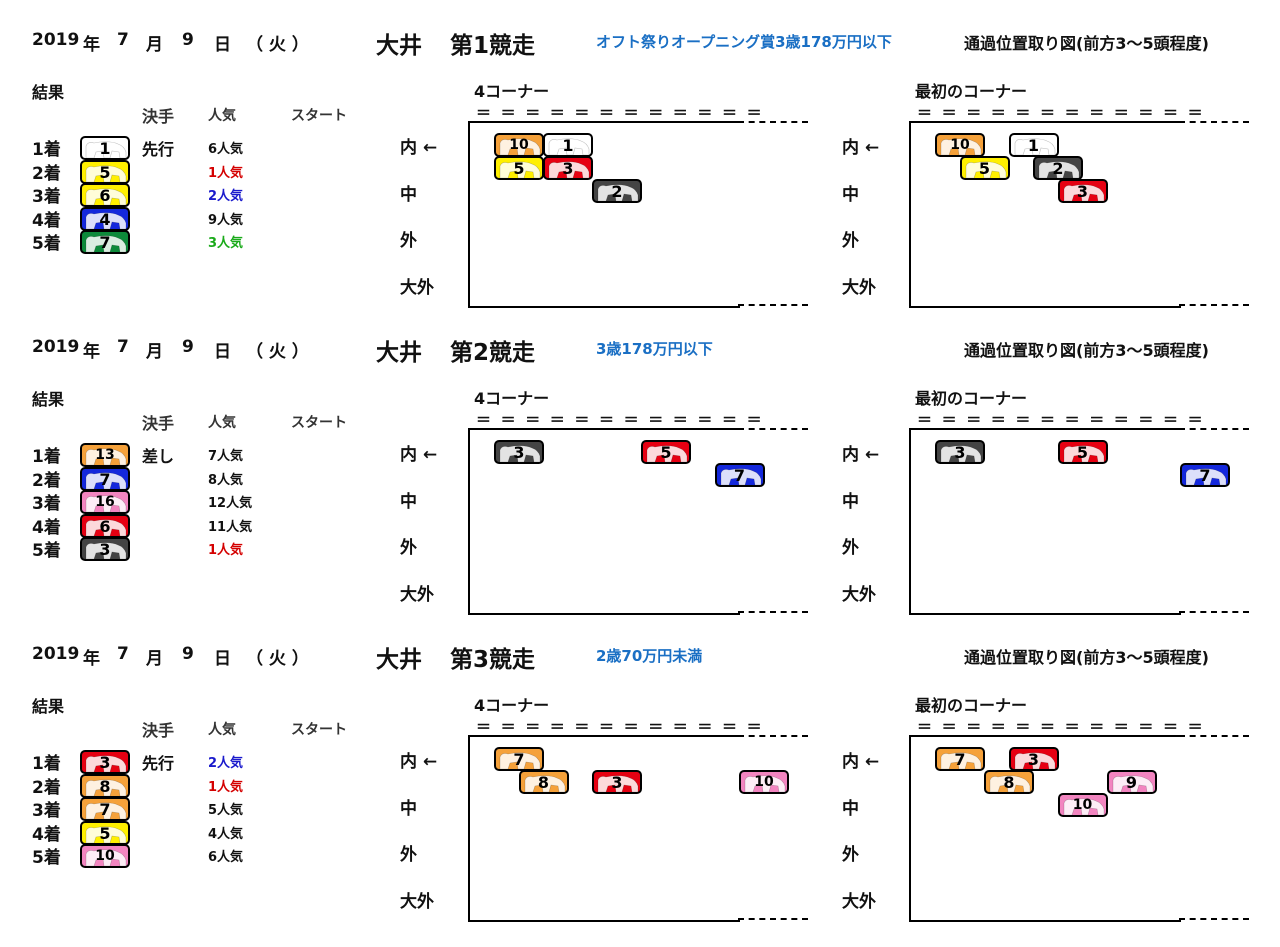  Describe the element at coordinates (158, 116) in the screenshot. I see `technique-header: 決手` at that location.